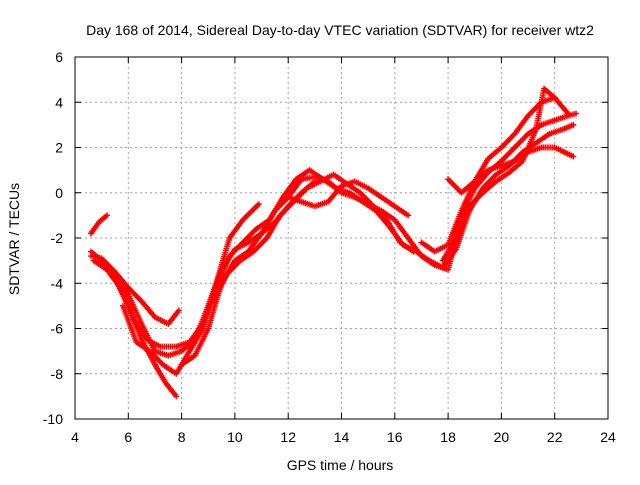  I want to click on x-tick-label: 24, so click(608, 437).